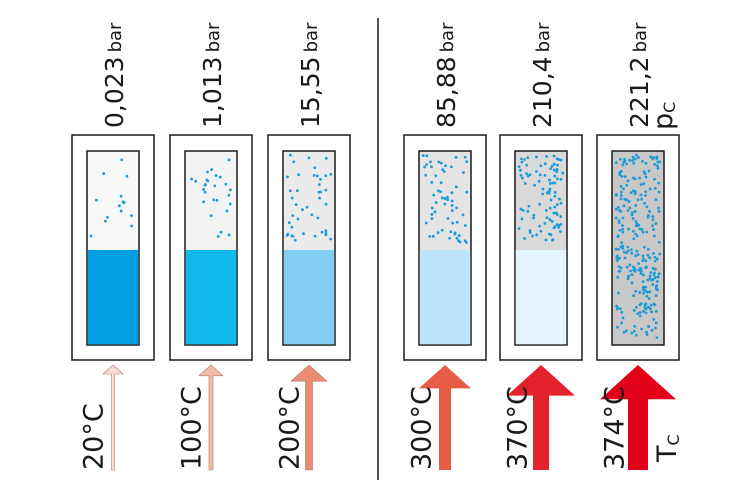 The width and height of the screenshot is (755, 488). Describe the element at coordinates (667, 448) in the screenshot. I see `critical-temperature: TC` at that location.